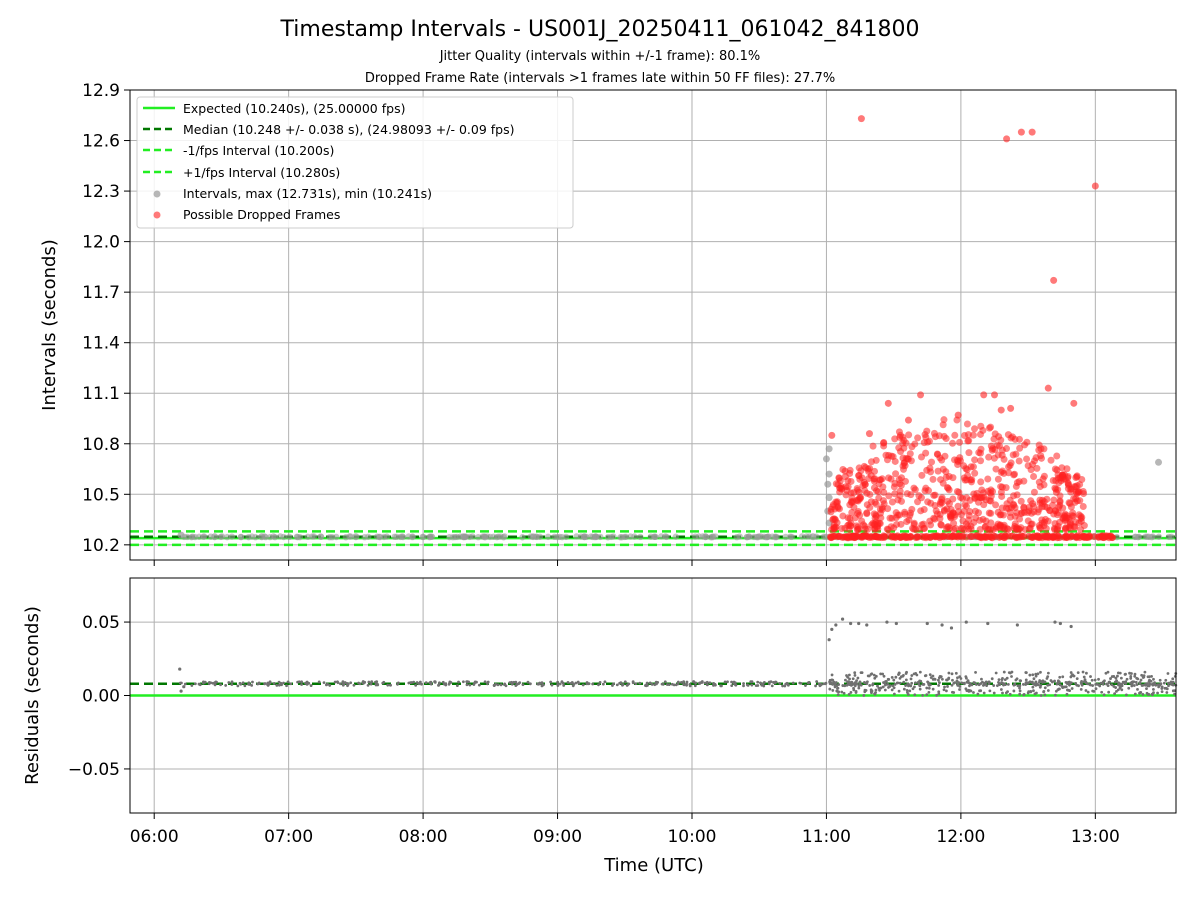 This screenshot has height=900, width=1200. I want to click on x-tick-label-1200: 12:00, so click(960, 837).